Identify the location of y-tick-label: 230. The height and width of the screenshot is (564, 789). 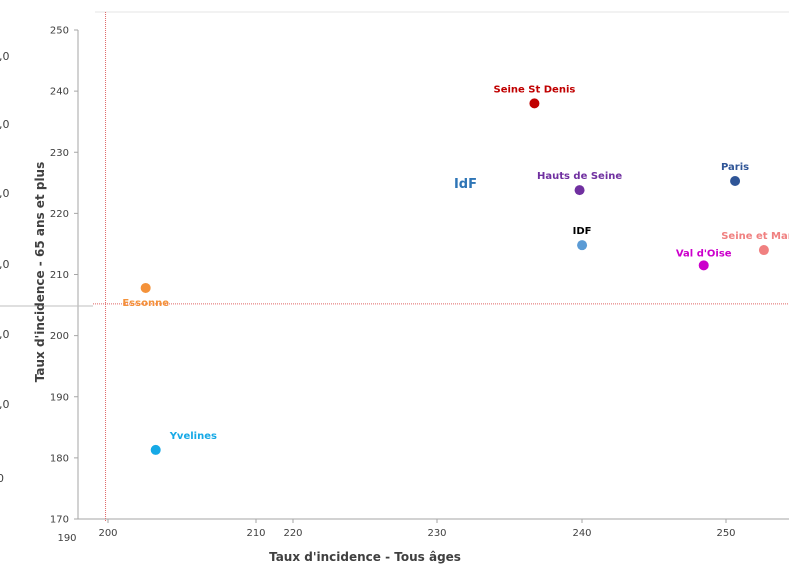
(59, 153).